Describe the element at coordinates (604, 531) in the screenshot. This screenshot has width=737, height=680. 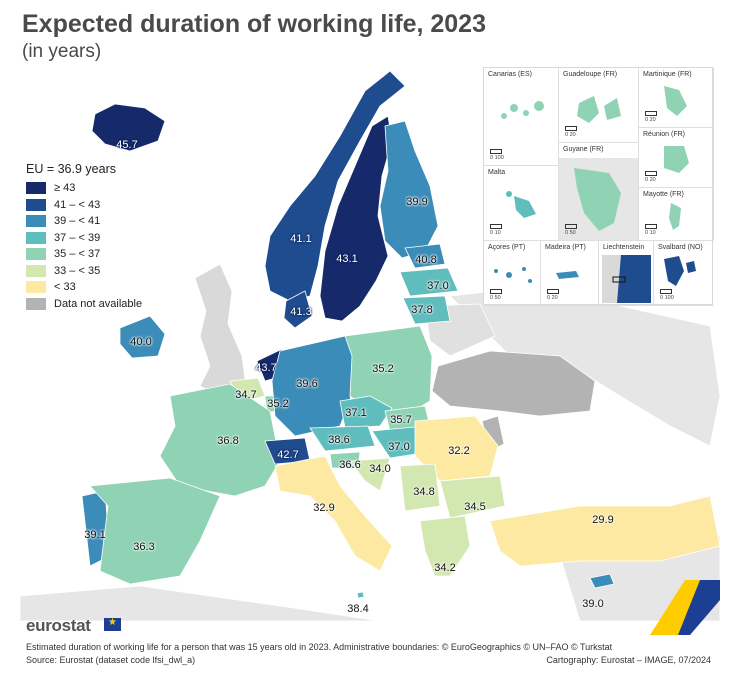
I see `country-türkiye` at that location.